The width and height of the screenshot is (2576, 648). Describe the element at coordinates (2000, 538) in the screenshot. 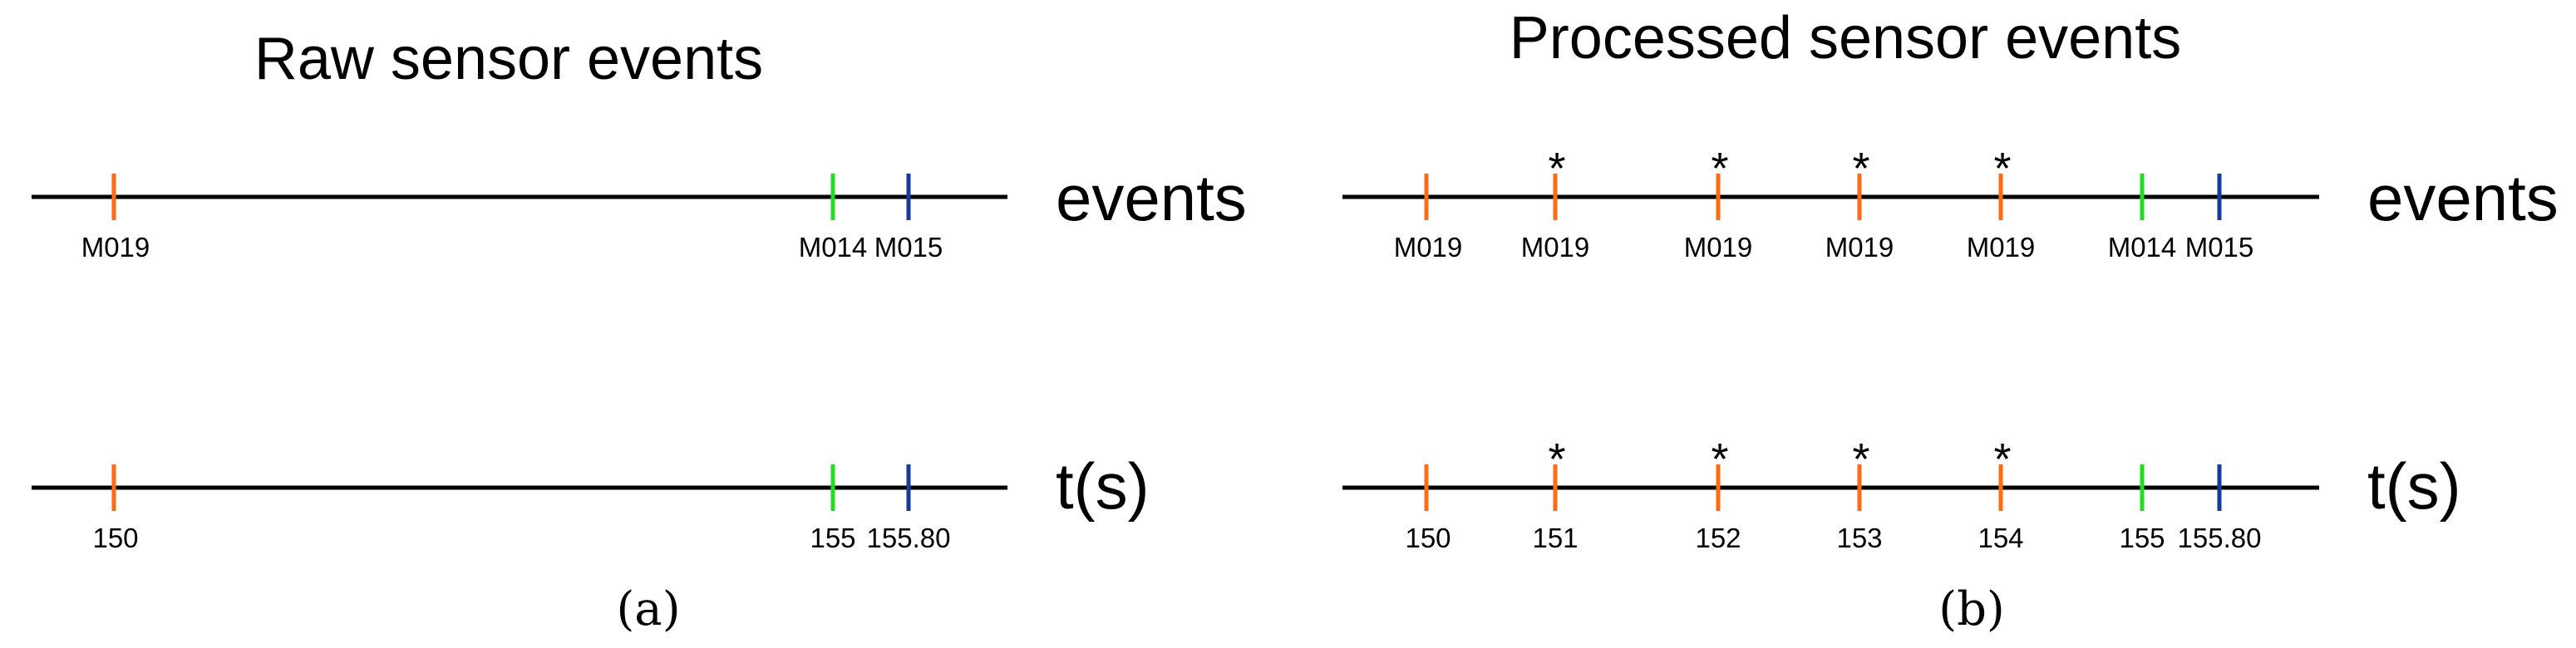

I see `tick-label: 154` at that location.